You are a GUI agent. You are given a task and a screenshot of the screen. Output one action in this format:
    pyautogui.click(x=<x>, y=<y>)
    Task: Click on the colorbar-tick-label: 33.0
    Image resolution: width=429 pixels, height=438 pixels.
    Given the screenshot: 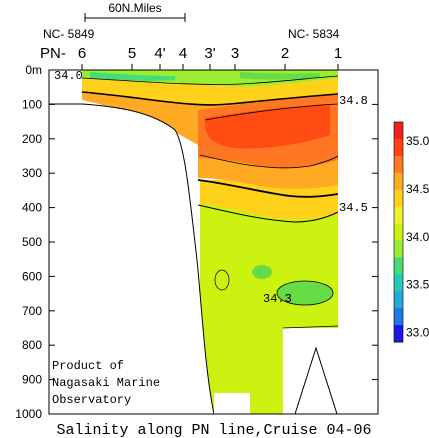 What is the action you would take?
    pyautogui.click(x=417, y=332)
    